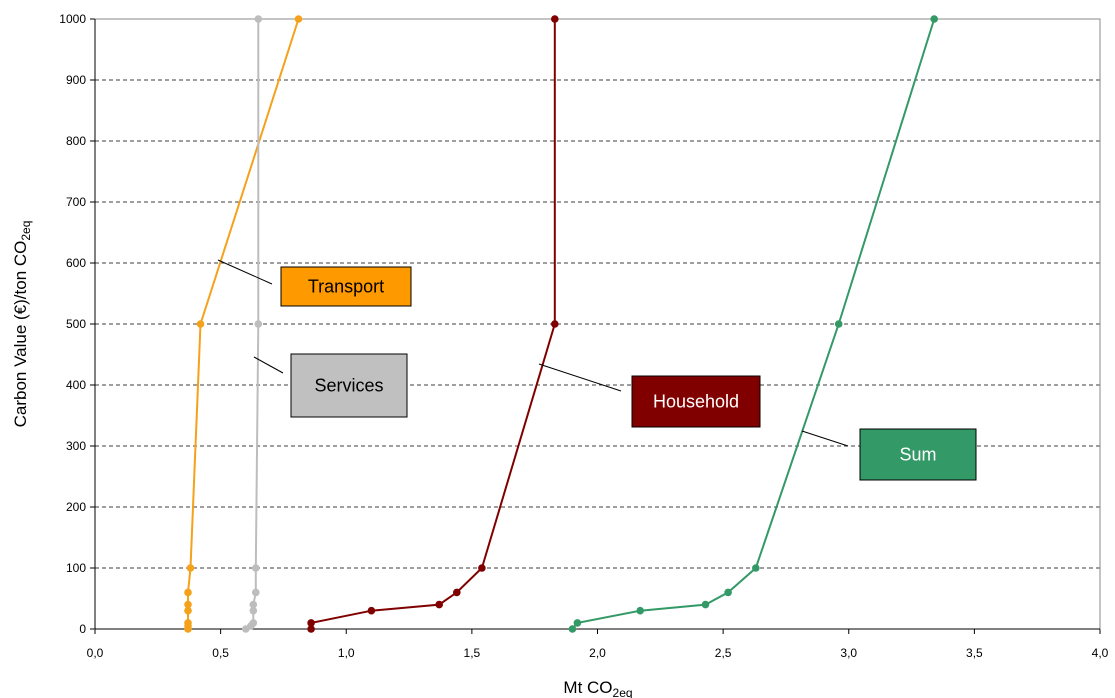 This screenshot has width=1115, height=698. What do you see at coordinates (76, 446) in the screenshot?
I see `y-tick-label: 300` at bounding box center [76, 446].